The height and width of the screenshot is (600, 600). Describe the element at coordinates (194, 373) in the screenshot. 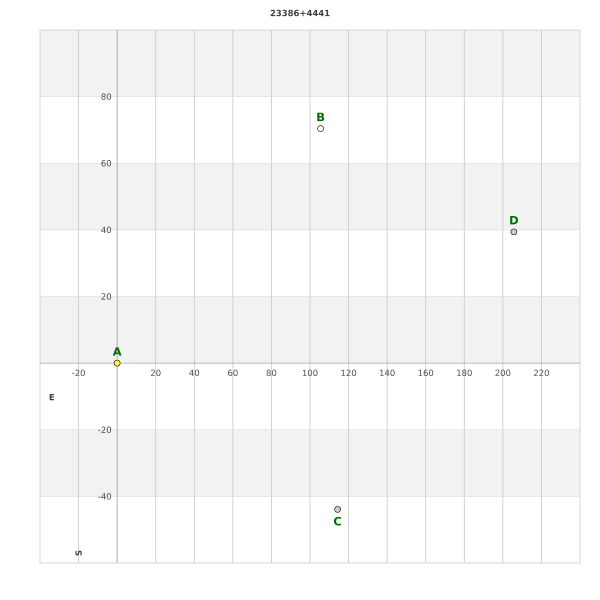

I see `x-tick-label: 40` at that location.